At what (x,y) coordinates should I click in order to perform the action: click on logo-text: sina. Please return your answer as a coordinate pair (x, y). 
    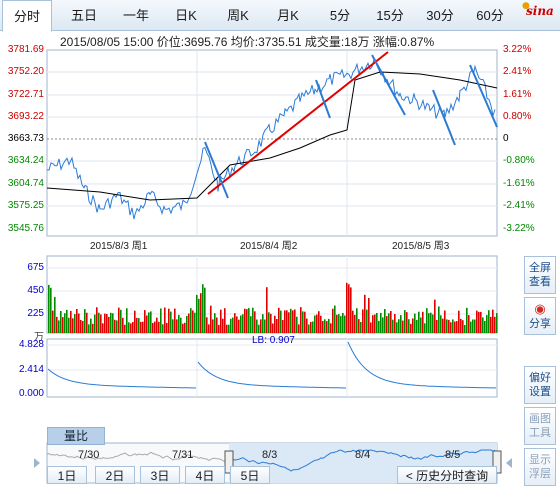
    Looking at the image, I should click on (540, 11).